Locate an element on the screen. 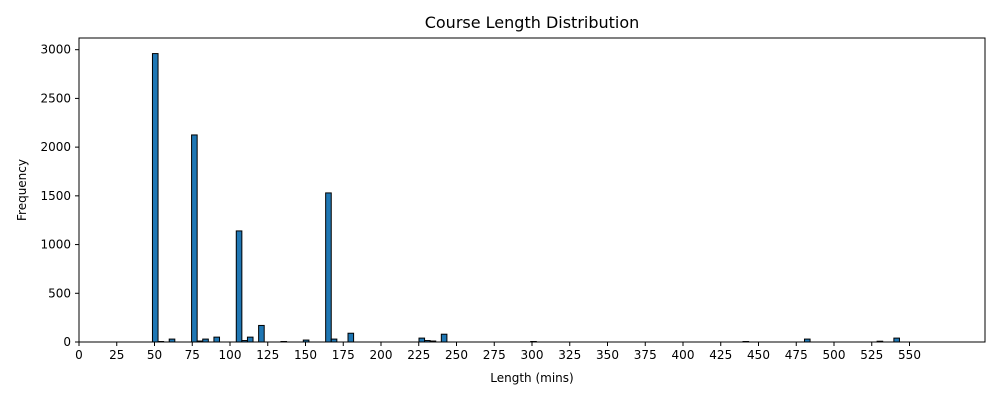 Image resolution: width=1000 pixels, height=404 pixels. x-tick-label: 50 is located at coordinates (154, 355).